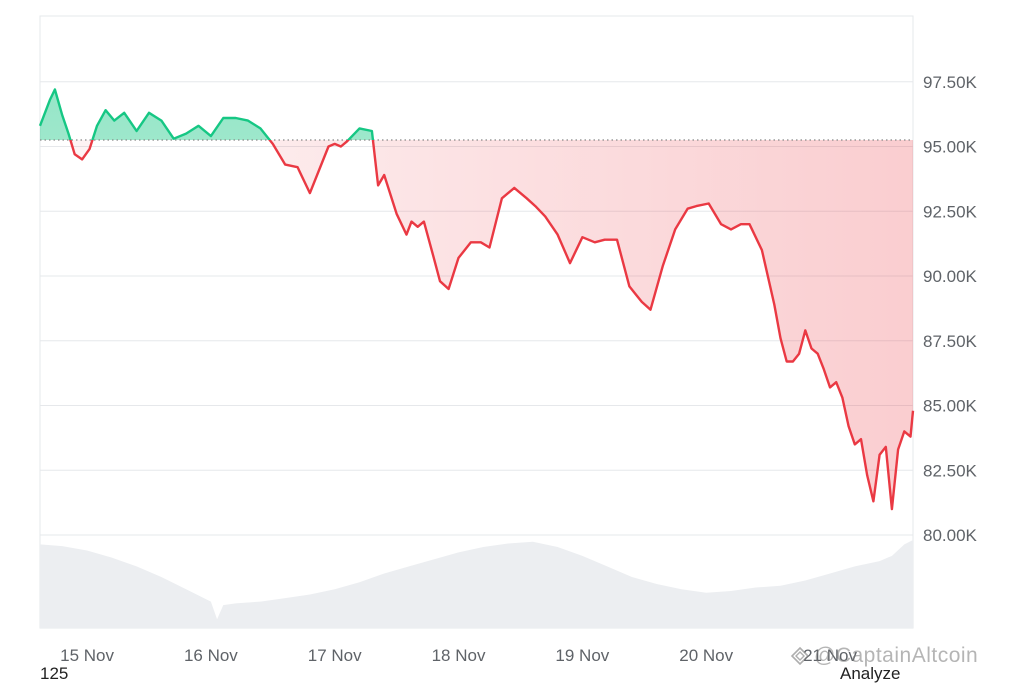 The image size is (1024, 684). What do you see at coordinates (870, 673) in the screenshot?
I see `analyze-link: Analyze` at bounding box center [870, 673].